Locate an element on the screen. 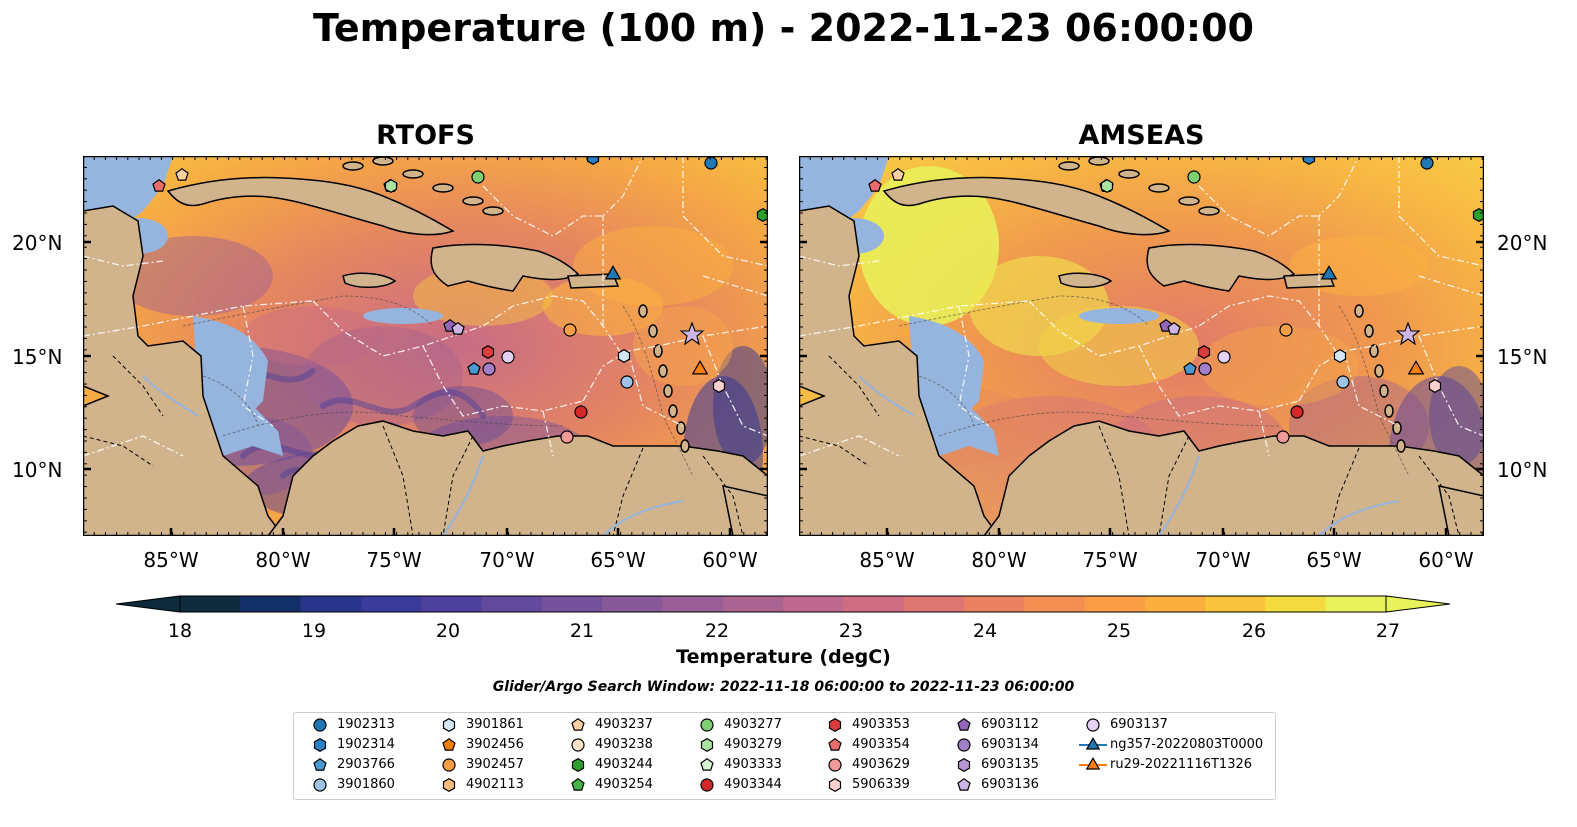 This screenshot has height=827, width=1577. colorbar is located at coordinates (783, 604).